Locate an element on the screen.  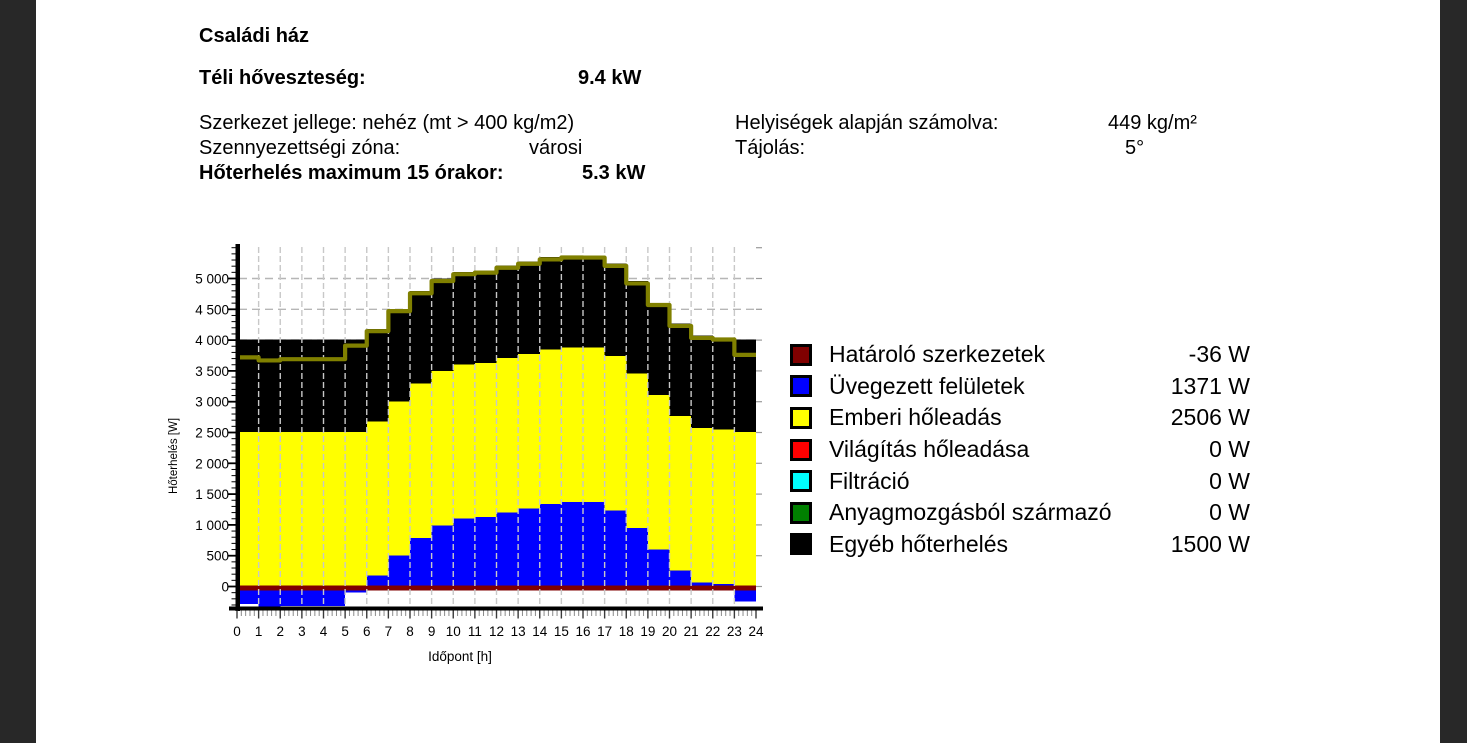
rooms-value: 449 kg/m² is located at coordinates (1152, 123).